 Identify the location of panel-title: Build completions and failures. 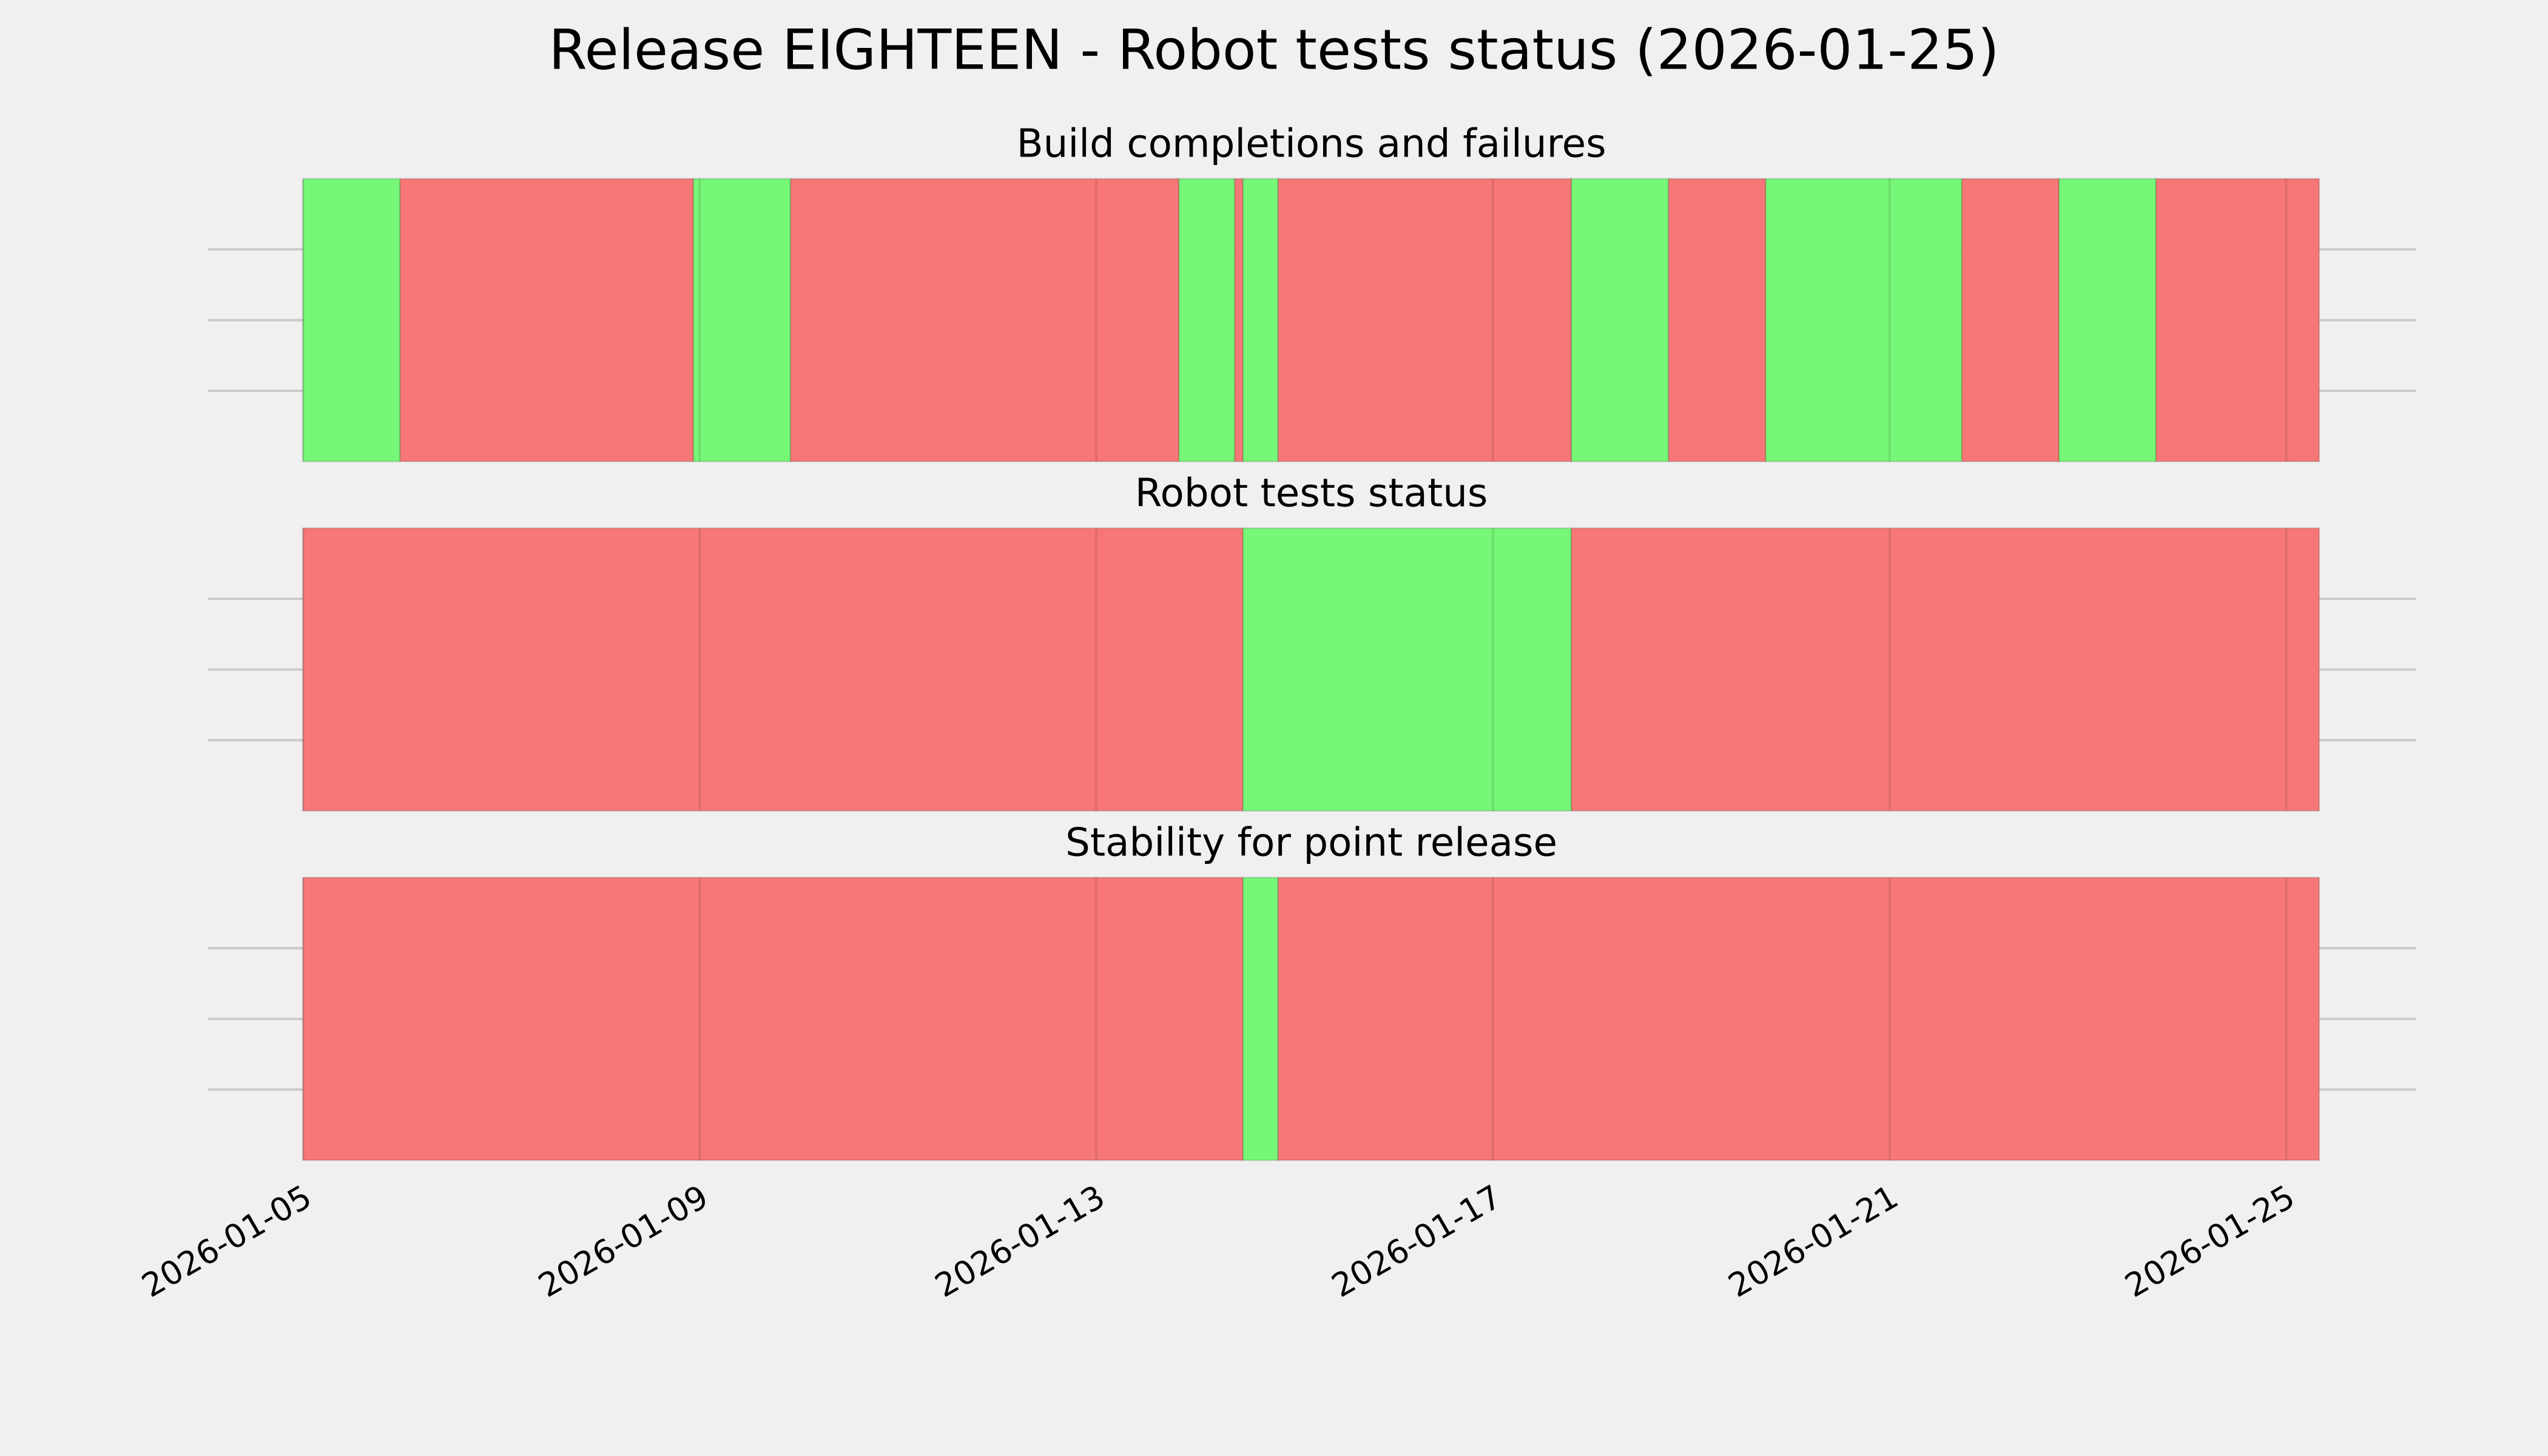
(1311, 144).